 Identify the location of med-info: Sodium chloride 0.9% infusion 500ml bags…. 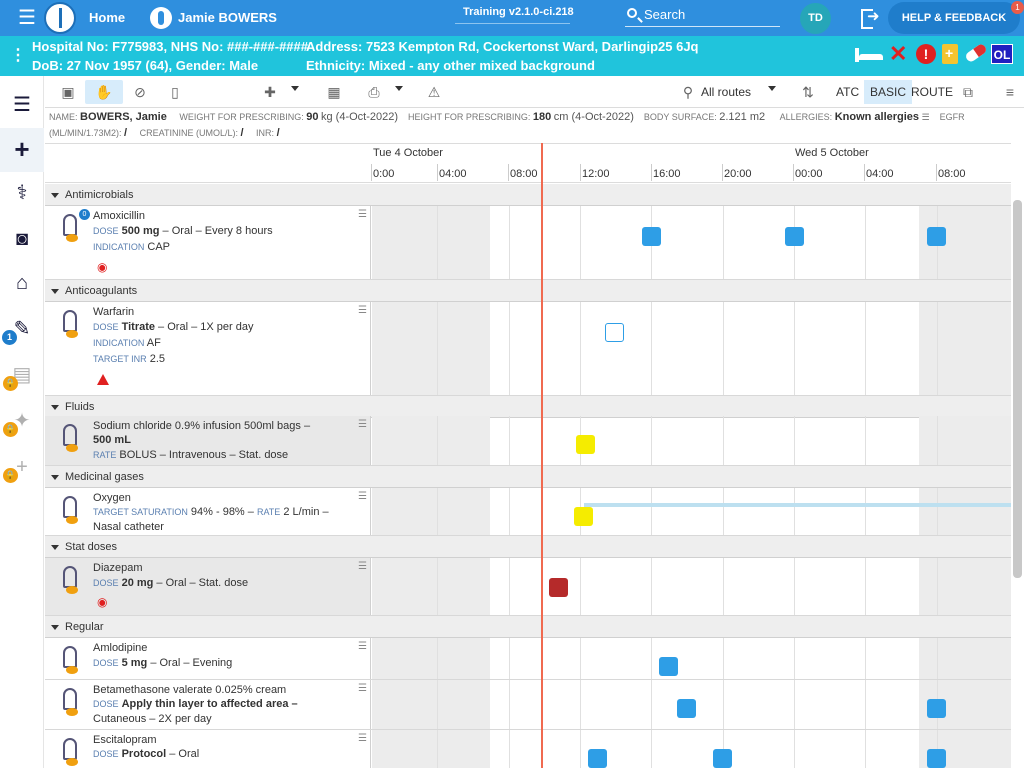
(208, 440).